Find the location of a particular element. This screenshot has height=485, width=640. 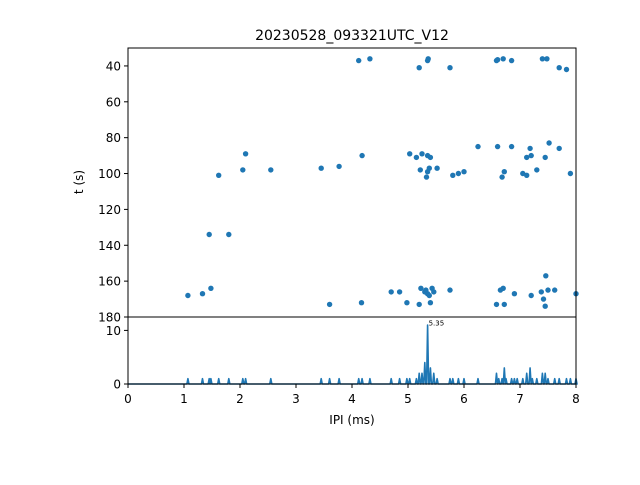

scatter-y-label: t (s) is located at coordinates (79, 182).